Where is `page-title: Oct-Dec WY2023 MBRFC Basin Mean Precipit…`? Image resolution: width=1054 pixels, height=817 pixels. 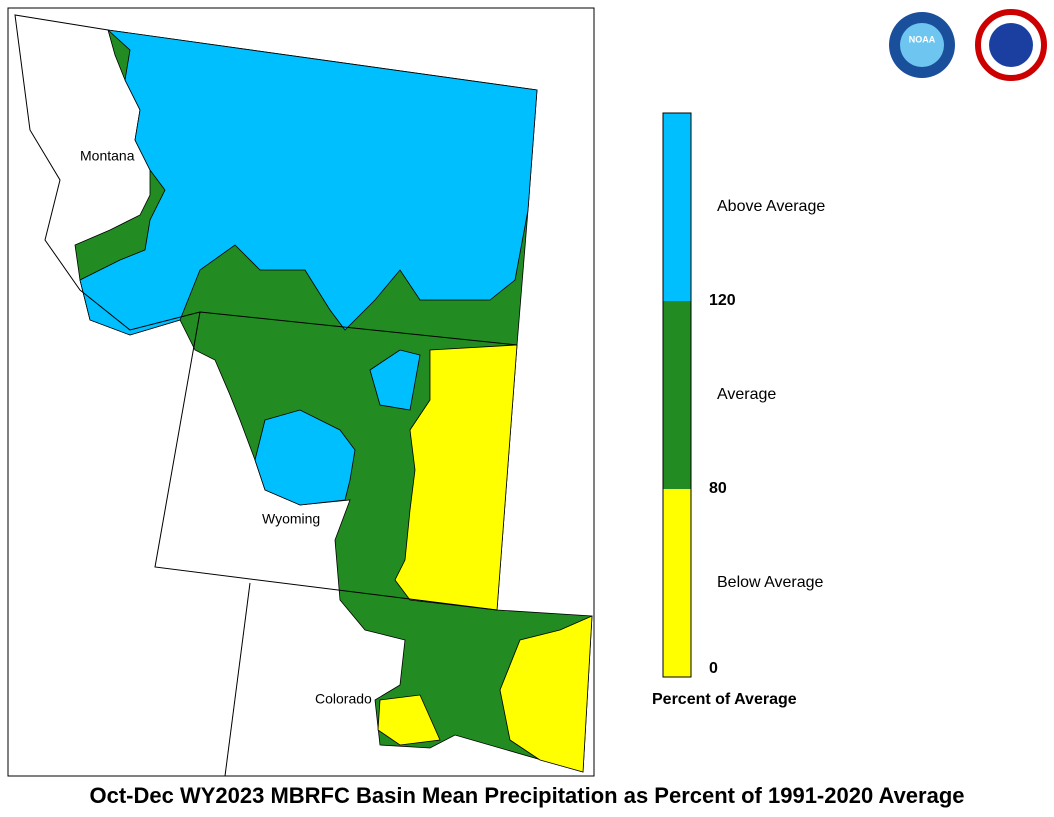 page-title: Oct-Dec WY2023 MBRFC Basin Mean Precipit… is located at coordinates (526, 795).